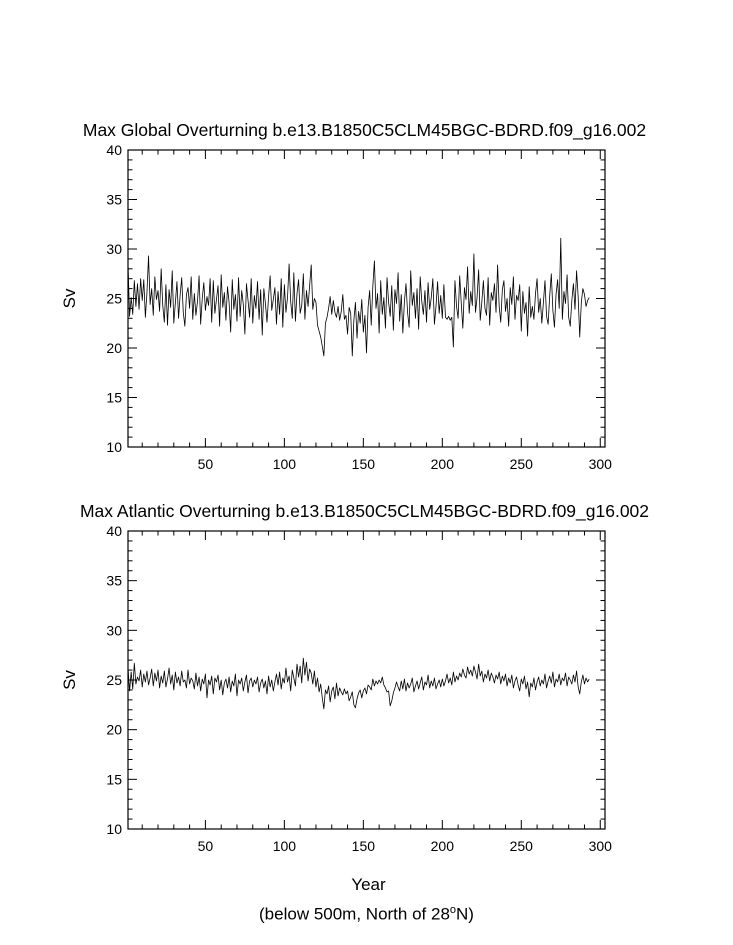  What do you see at coordinates (114, 150) in the screenshot?
I see `global-y-tick-label: 40` at bounding box center [114, 150].